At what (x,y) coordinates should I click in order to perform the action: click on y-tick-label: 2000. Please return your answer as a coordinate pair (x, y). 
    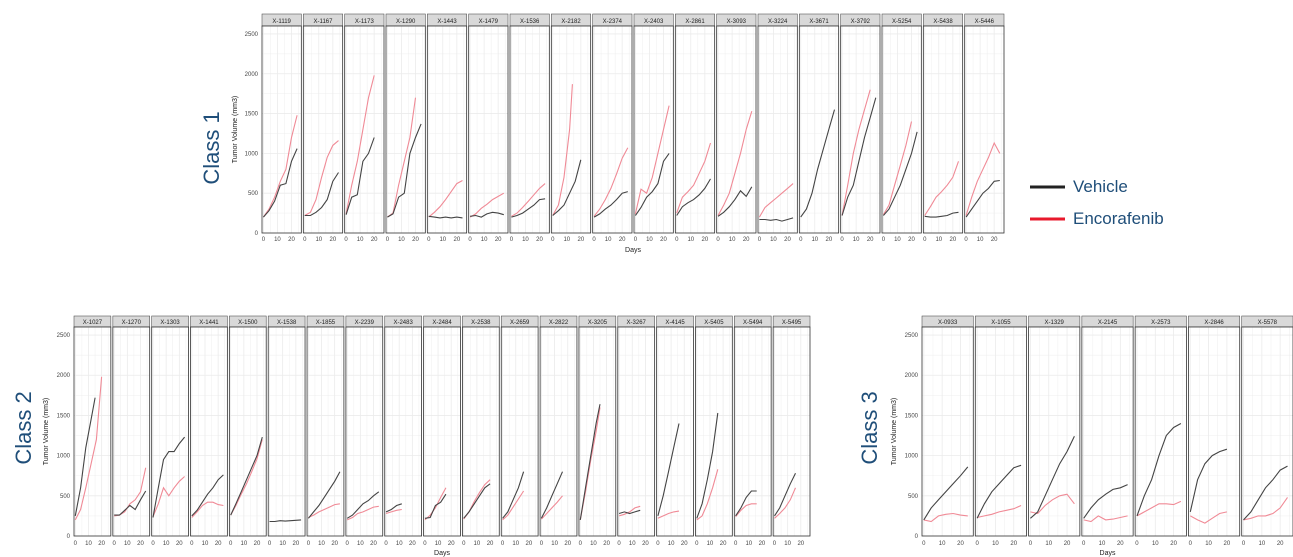
    Looking at the image, I should click on (252, 75).